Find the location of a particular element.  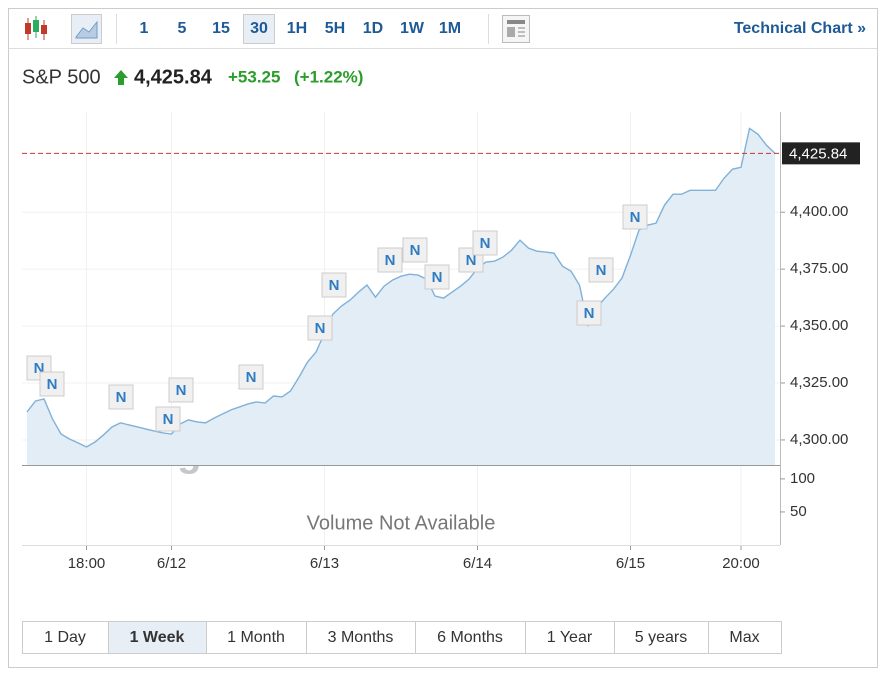

change: +53.25 is located at coordinates (254, 76).